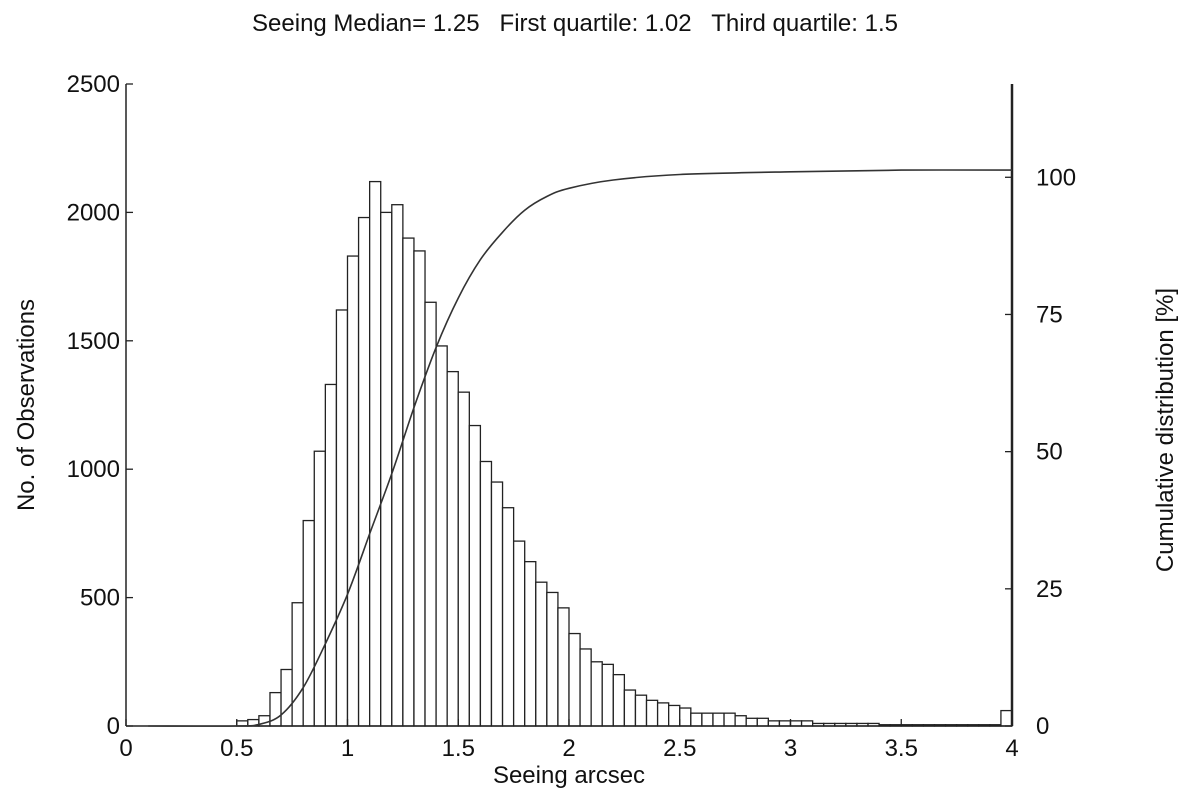 The width and height of the screenshot is (1191, 796). What do you see at coordinates (1056, 177) in the screenshot?
I see `secondary-y-tick-label: 100` at bounding box center [1056, 177].